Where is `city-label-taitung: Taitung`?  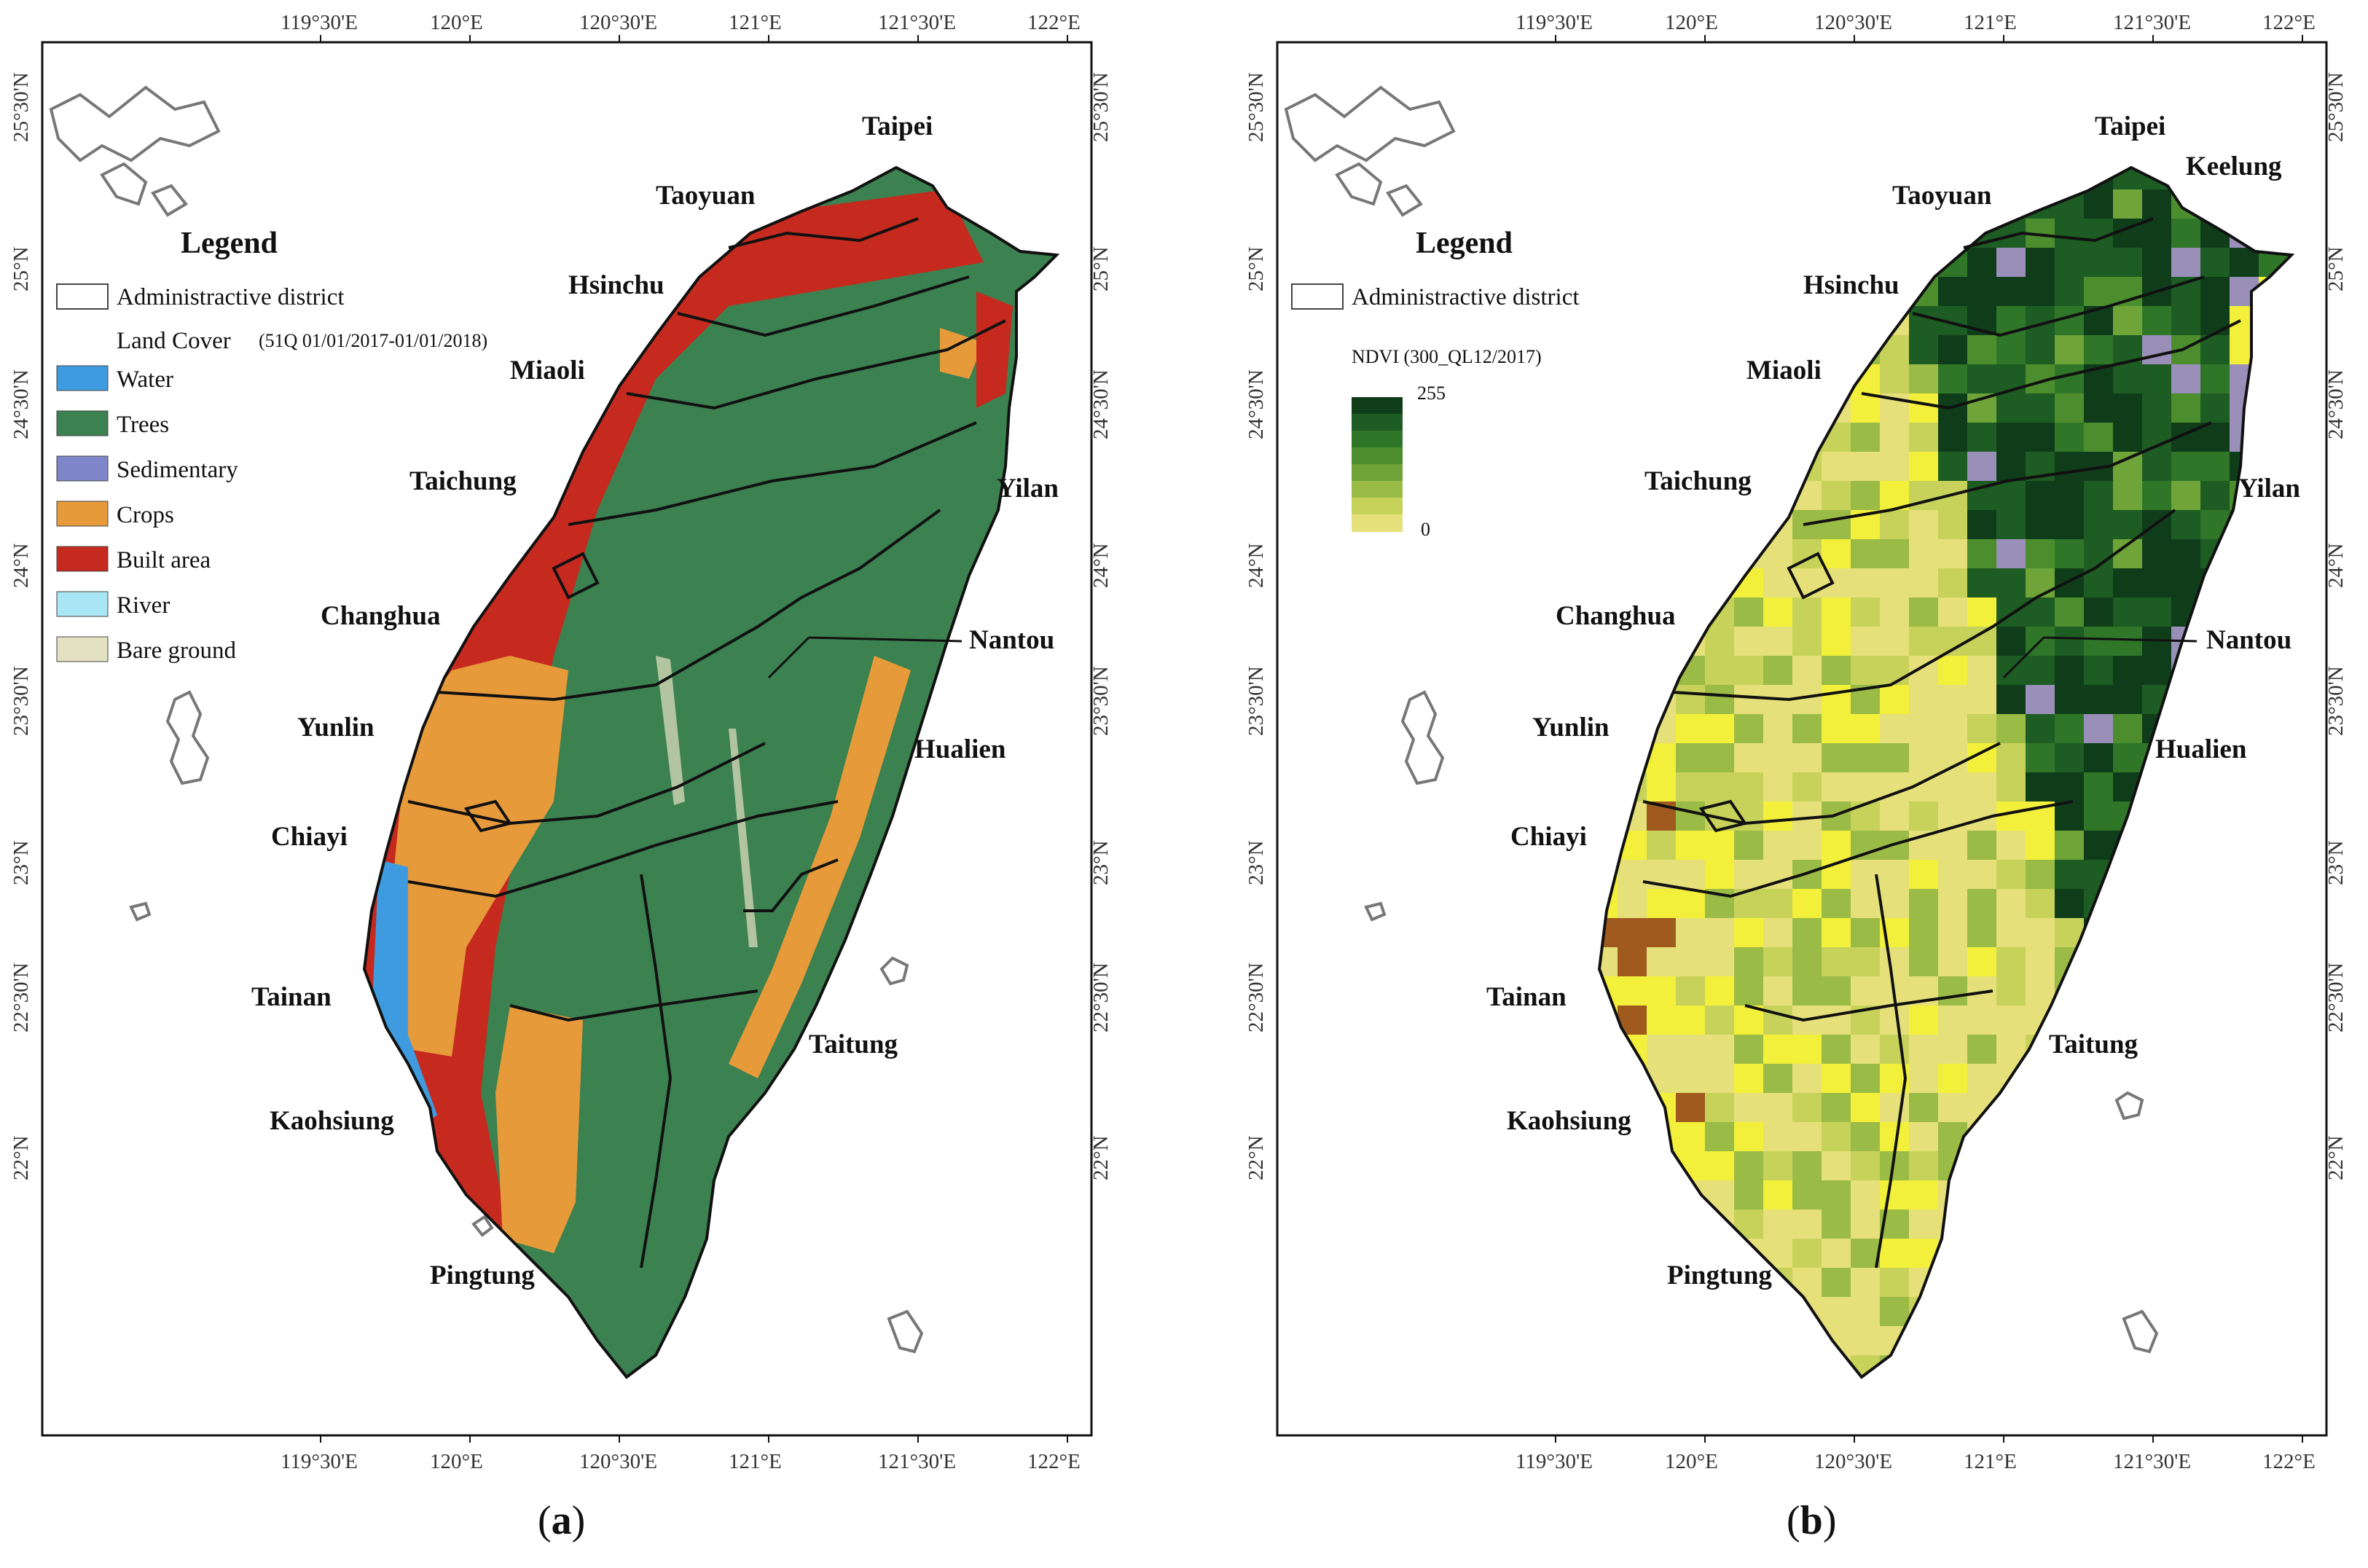 city-label-taitung: Taitung is located at coordinates (854, 1044).